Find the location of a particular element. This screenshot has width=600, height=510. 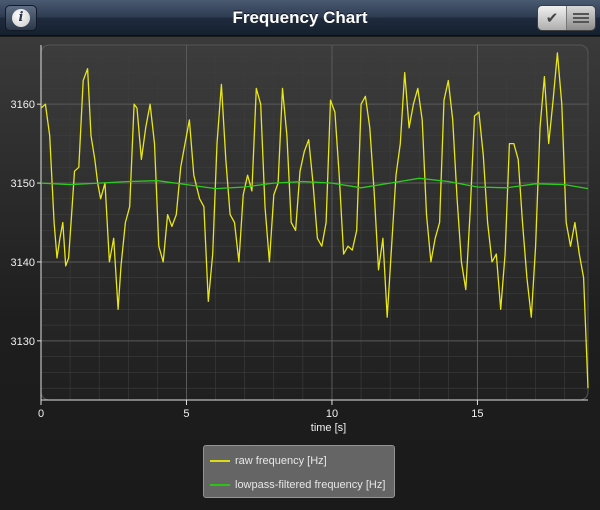

legend-item-raw: raw frequency [Hz] is located at coordinates (268, 461).